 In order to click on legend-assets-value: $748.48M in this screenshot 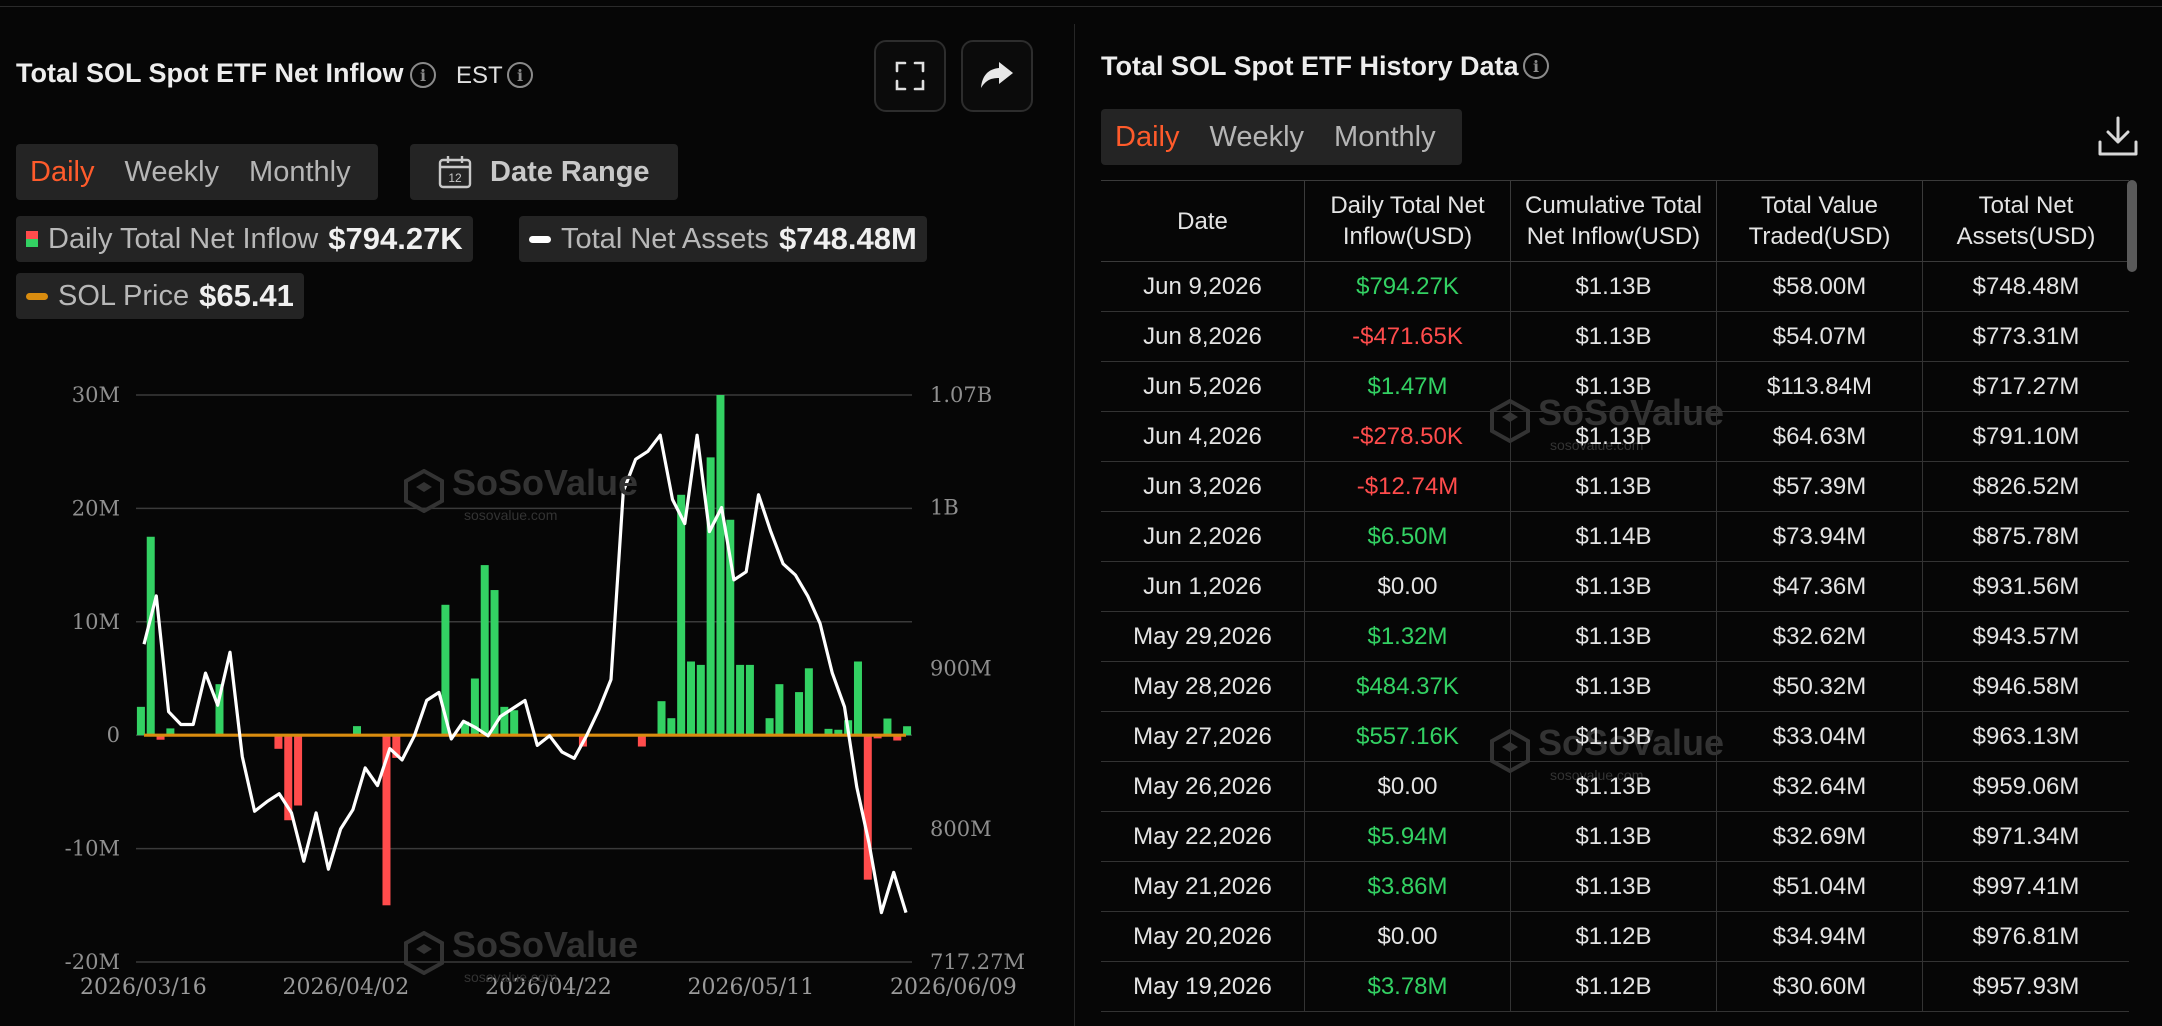, I will do `click(847, 238)`.